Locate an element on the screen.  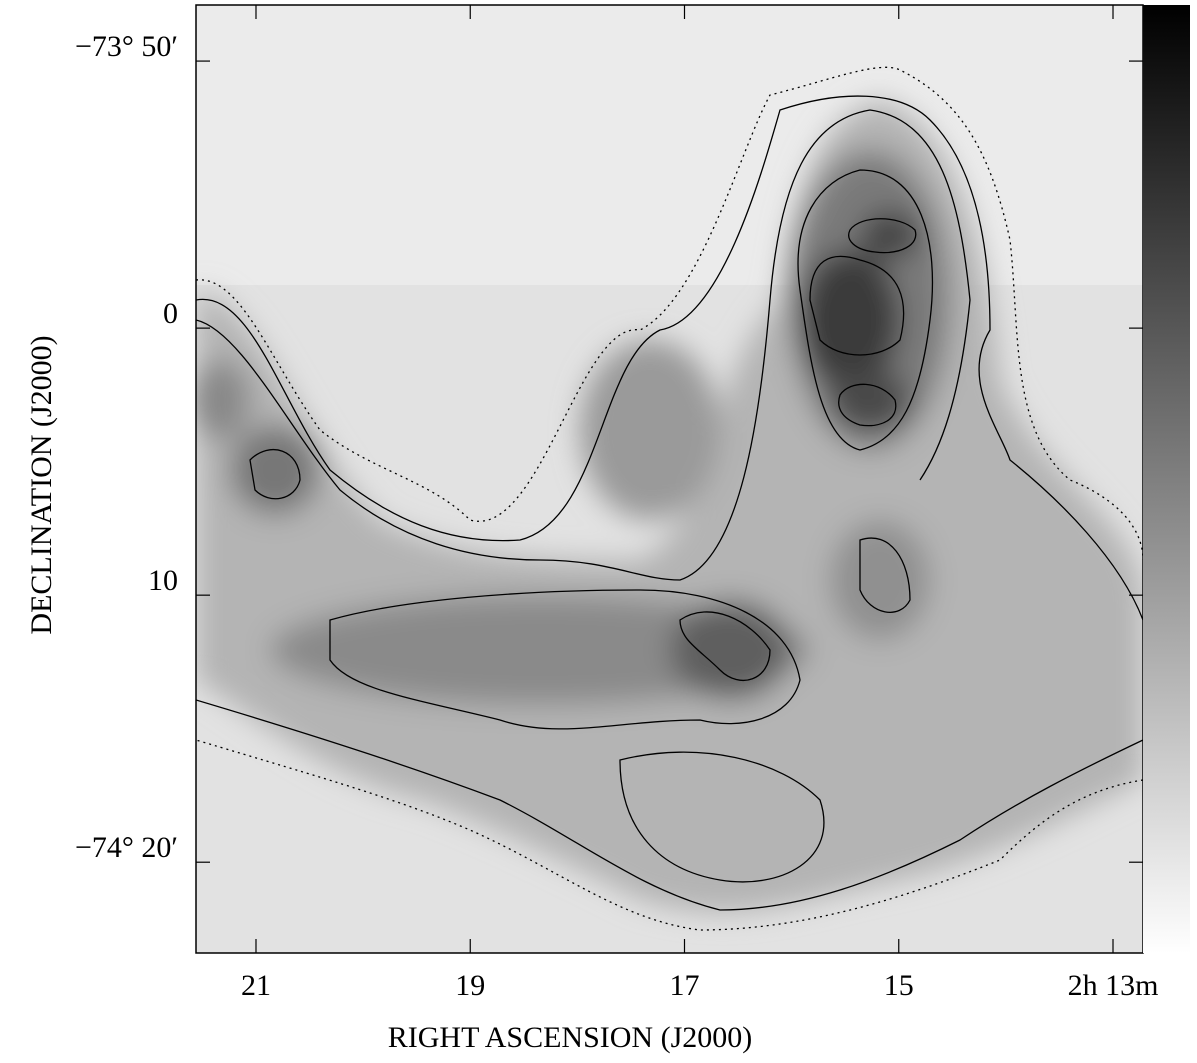
x-tick-label: 2h 13m is located at coordinates (1113, 985).